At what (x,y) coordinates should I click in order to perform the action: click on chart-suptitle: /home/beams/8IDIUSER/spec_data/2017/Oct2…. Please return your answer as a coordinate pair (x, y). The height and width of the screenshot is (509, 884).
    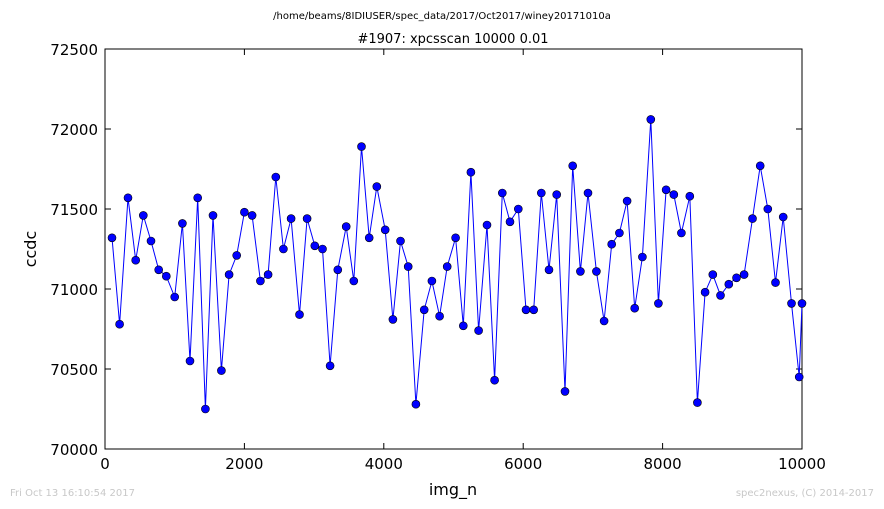
    Looking at the image, I should click on (442, 16).